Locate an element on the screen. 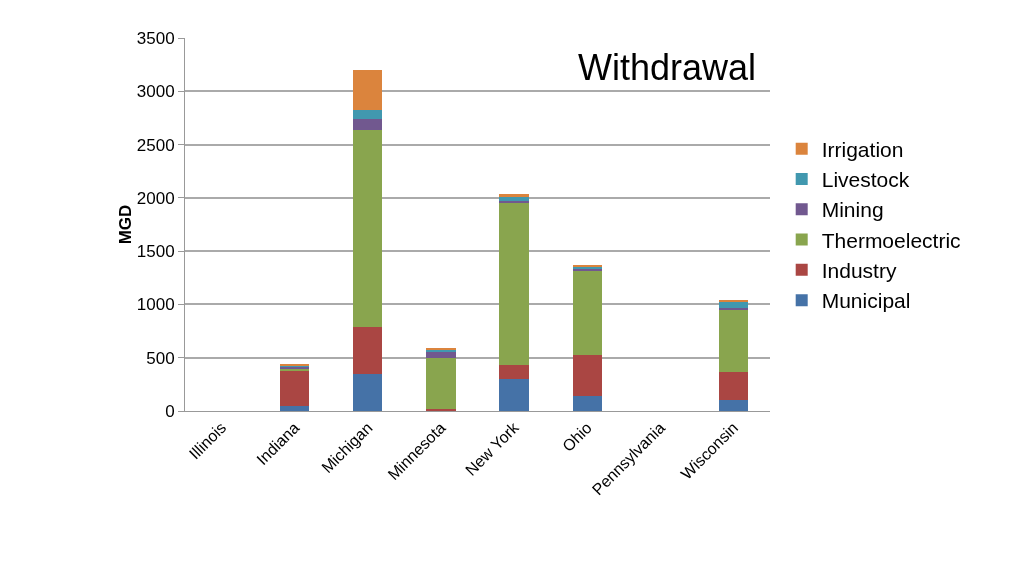 This screenshot has width=1034, height=578. chart-title: Withdrawal is located at coordinates (667, 67).